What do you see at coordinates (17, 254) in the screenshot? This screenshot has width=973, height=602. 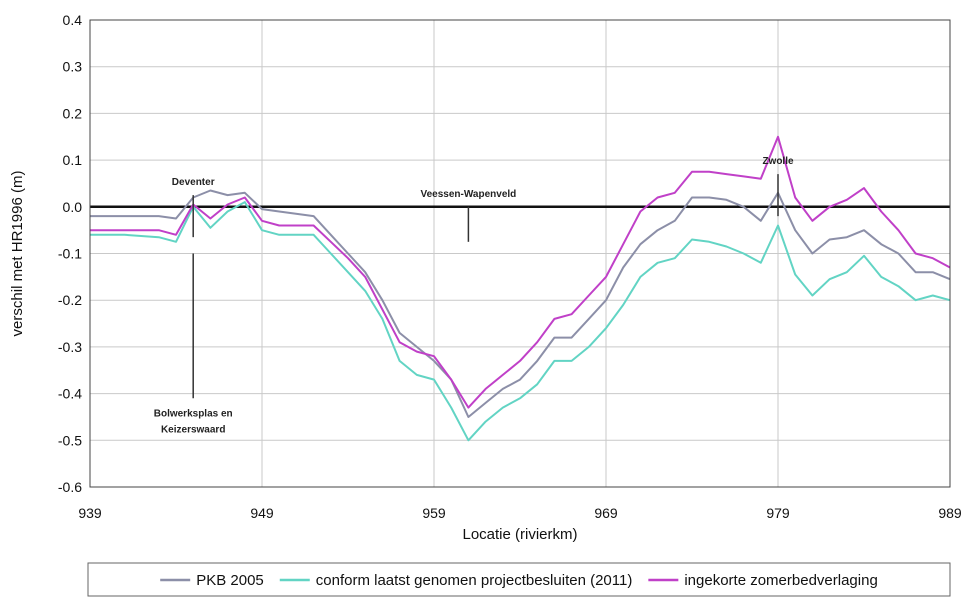 I see `y-axis-title: verschil met HR1996 (m)` at bounding box center [17, 254].